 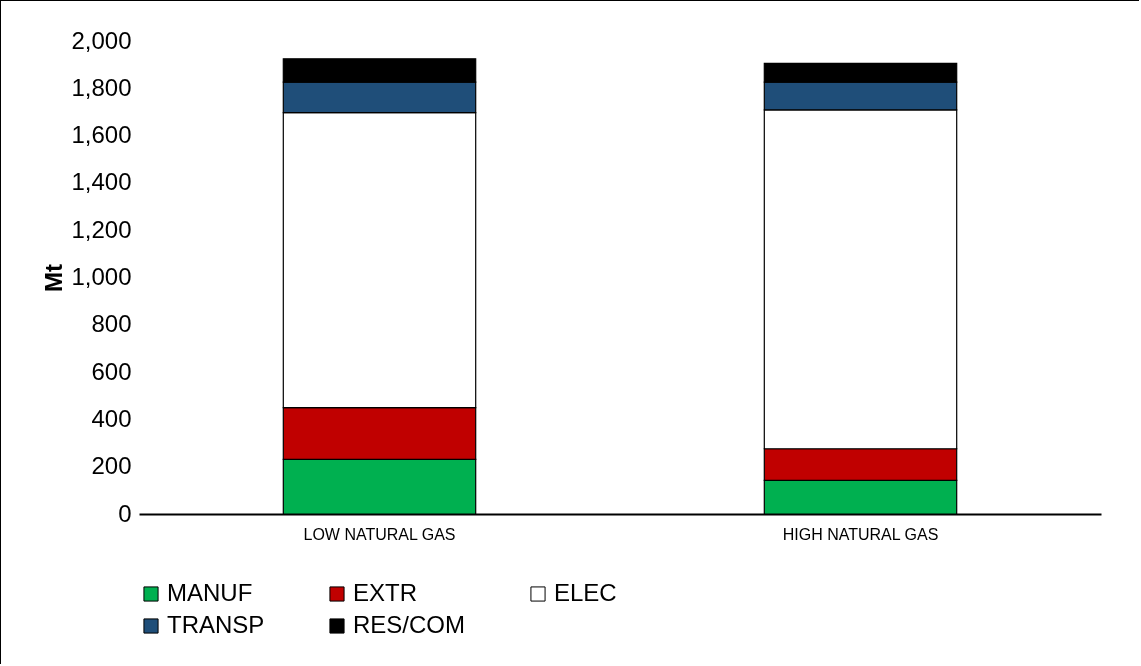 I want to click on y-axis-title: Mt, so click(x=54, y=278).